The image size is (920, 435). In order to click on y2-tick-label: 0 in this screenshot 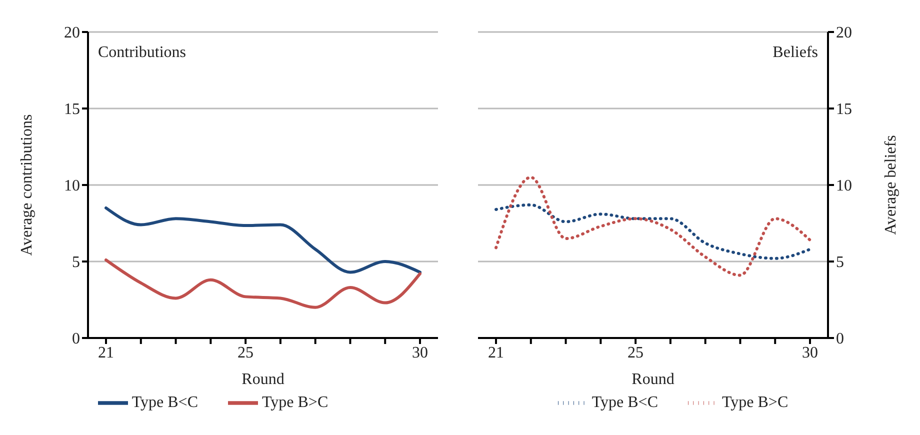, I will do `click(840, 339)`.